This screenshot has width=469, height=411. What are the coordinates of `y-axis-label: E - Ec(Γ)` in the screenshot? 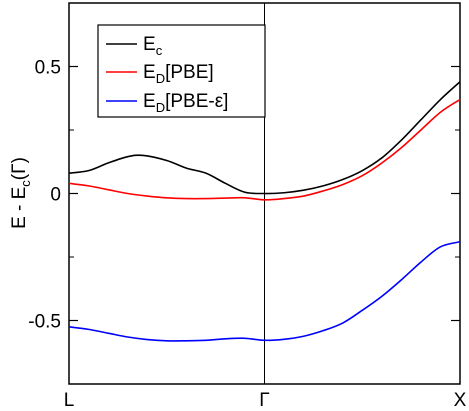 It's located at (21, 193).